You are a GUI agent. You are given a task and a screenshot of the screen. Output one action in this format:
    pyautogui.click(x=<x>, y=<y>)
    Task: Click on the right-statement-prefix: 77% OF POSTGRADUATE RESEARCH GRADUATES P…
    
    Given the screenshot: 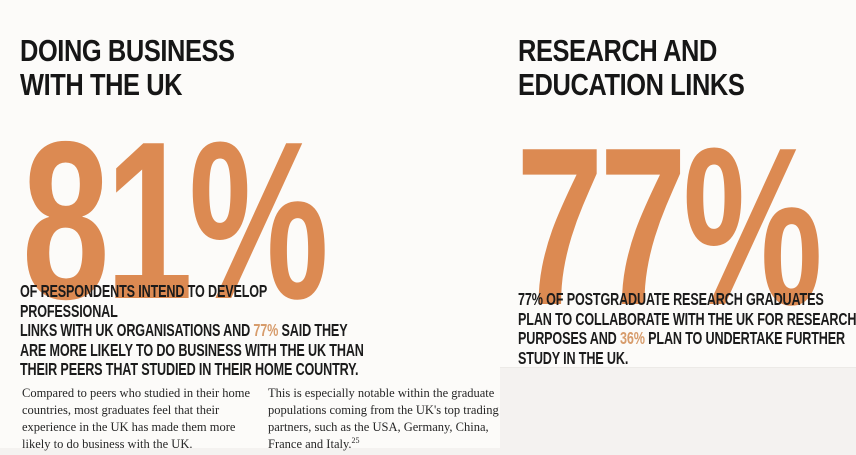 What is the action you would take?
    pyautogui.click(x=687, y=318)
    